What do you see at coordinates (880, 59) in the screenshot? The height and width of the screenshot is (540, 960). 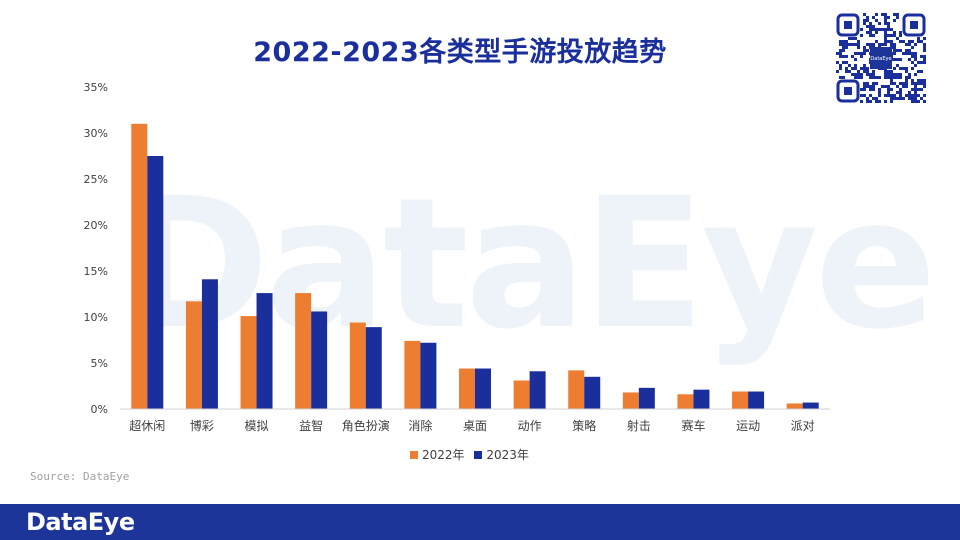 I see `qr-center-label: DataEye` at bounding box center [880, 59].